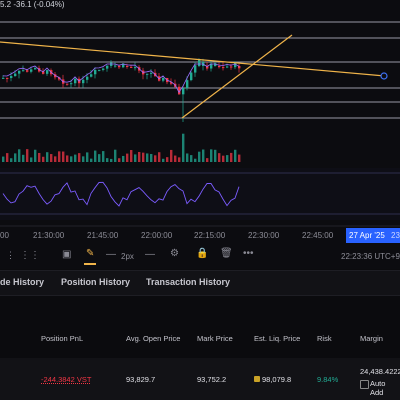 The width and height of the screenshot is (400, 400). Describe the element at coordinates (121, 147) in the screenshot. I see `volume-bars` at that location.